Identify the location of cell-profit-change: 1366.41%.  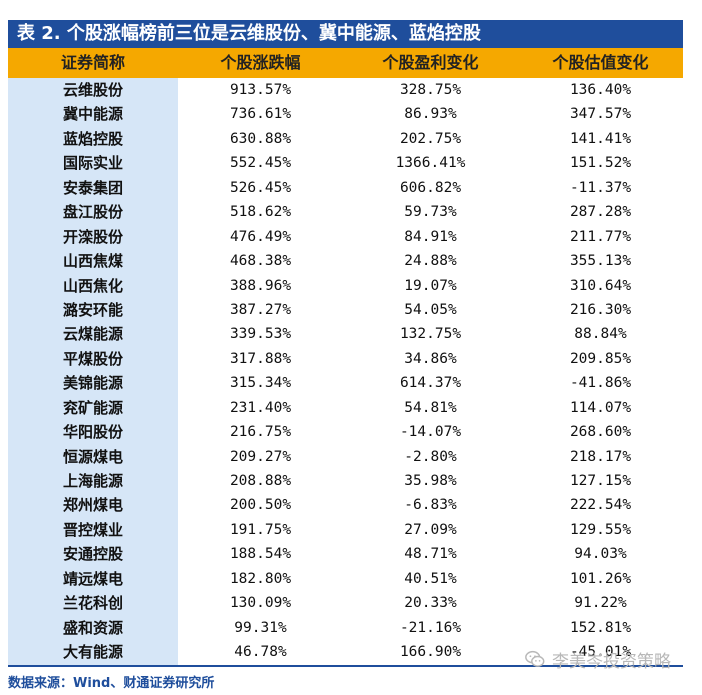
(430, 163).